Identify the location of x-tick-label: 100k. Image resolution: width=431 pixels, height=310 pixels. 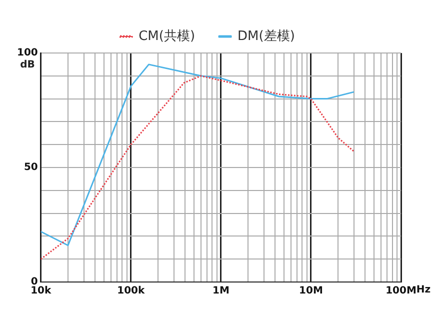
(131, 291).